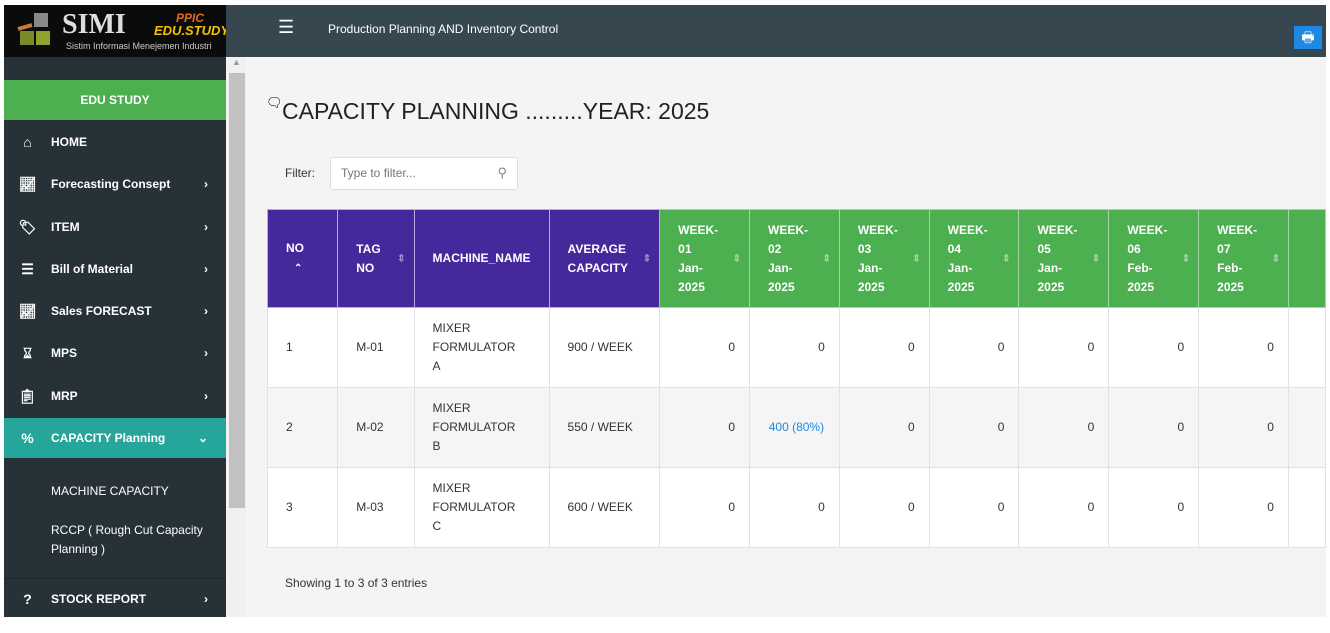 This screenshot has height=633, width=1330. Describe the element at coordinates (1140, 267) in the screenshot. I see `week-header-line: Feb-` at that location.